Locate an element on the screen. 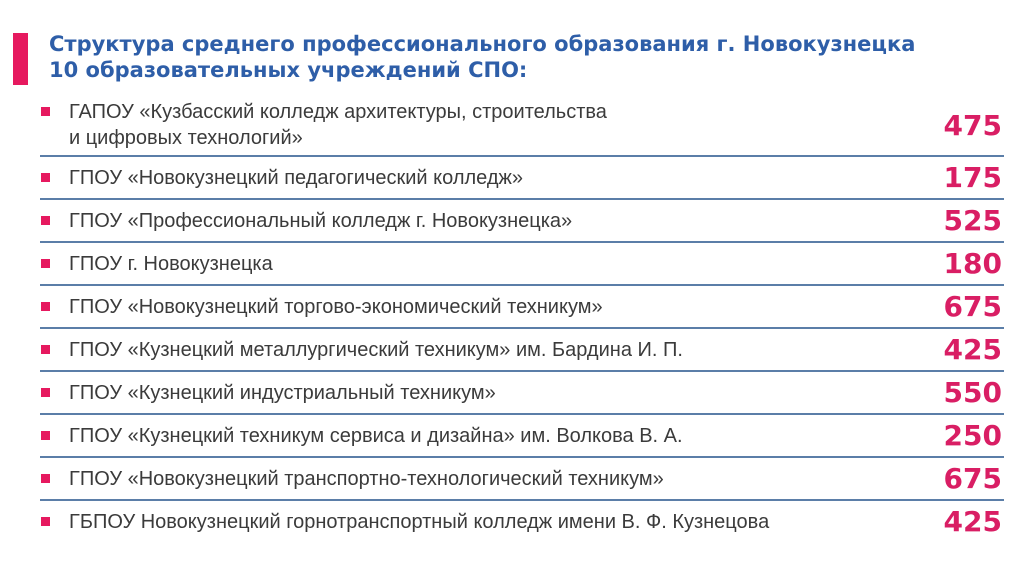 This screenshot has width=1024, height=574. student-count: 525 is located at coordinates (972, 220).